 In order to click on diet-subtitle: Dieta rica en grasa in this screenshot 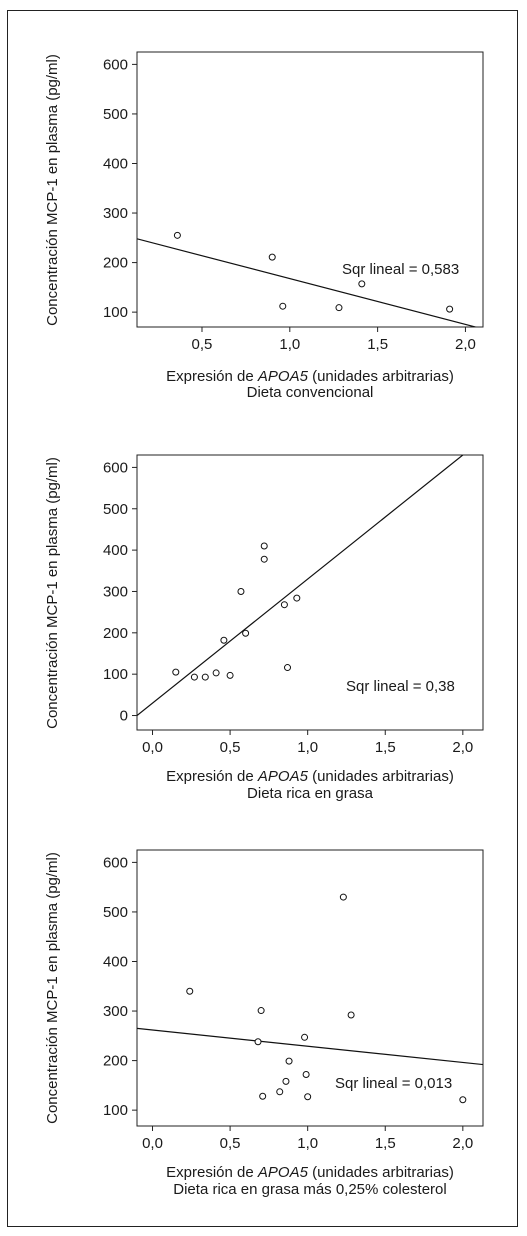, I will do `click(310, 793)`.